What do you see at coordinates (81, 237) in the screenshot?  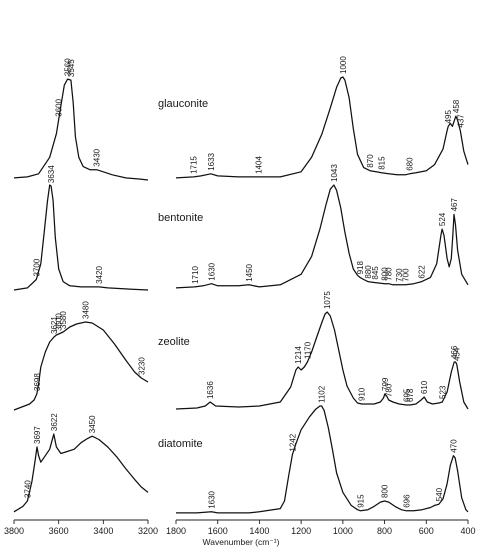 I see `left-spectrum-bentonite` at bounding box center [81, 237].